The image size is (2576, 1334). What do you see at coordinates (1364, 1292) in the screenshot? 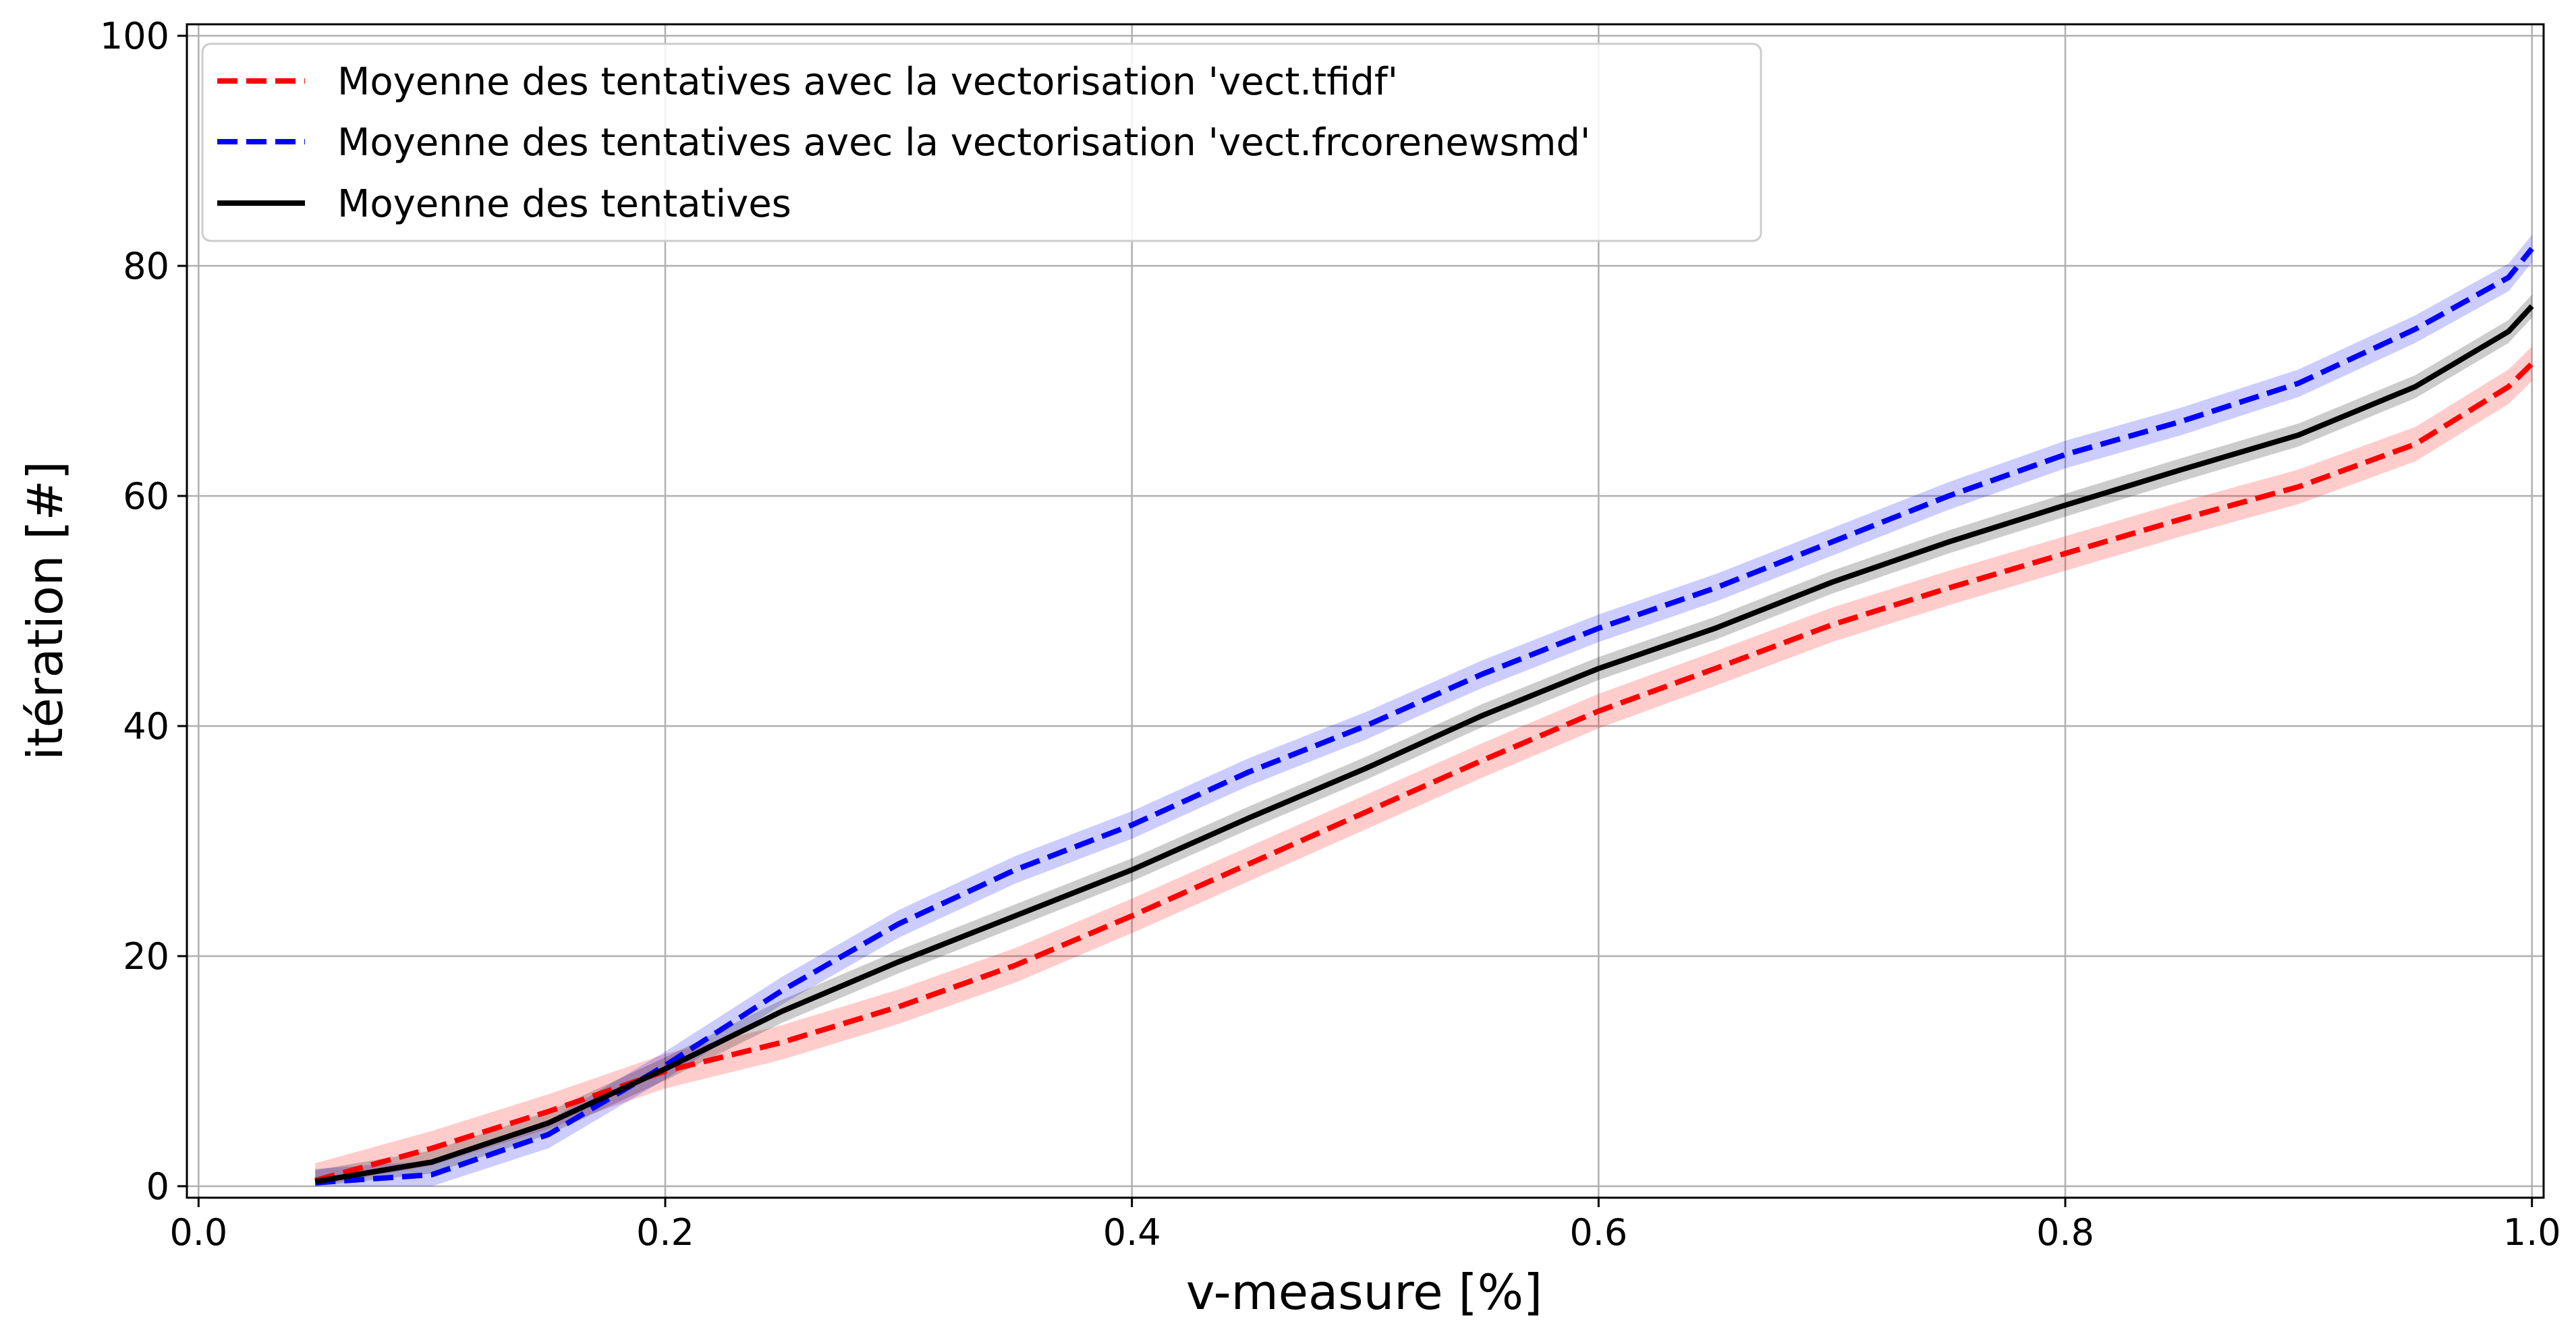
I see `x-axis-label: v-measure [%]` at bounding box center [1364, 1292].